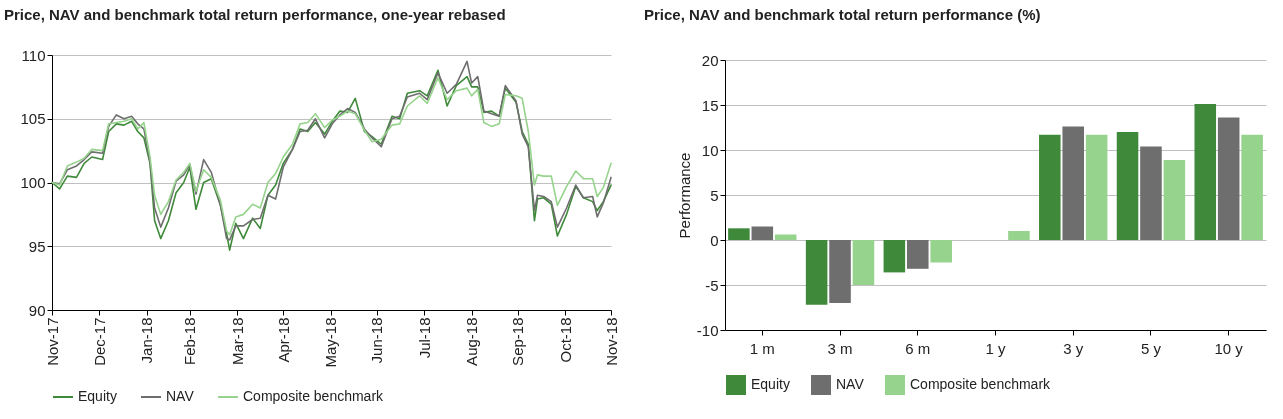 The width and height of the screenshot is (1283, 419). What do you see at coordinates (377, 340) in the screenshot?
I see `x-tick-label: Jun-18` at bounding box center [377, 340].